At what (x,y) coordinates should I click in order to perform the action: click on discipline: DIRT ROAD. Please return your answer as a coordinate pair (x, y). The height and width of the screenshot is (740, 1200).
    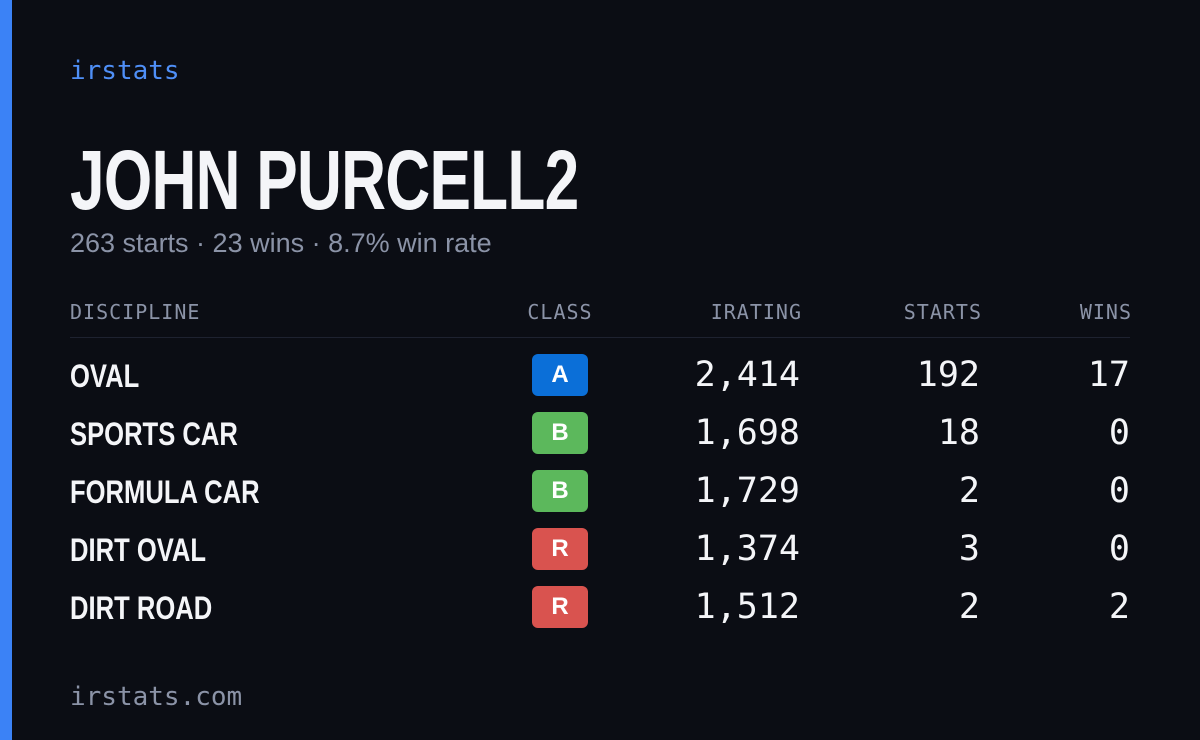
    Looking at the image, I should click on (141, 608).